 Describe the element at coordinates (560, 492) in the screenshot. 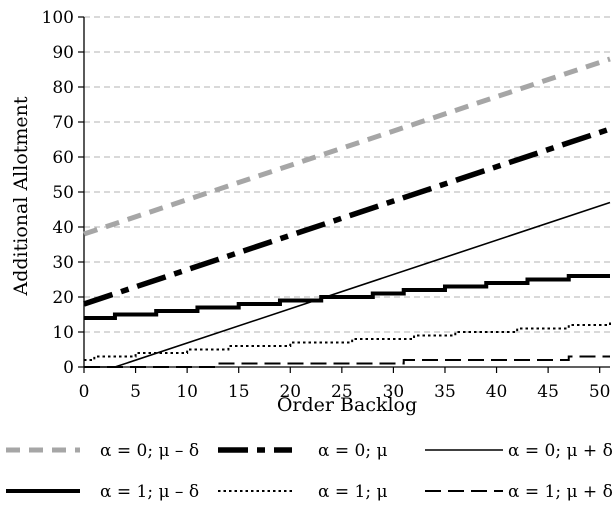

I see `legend-label-series-5: α = 1; μ + δ` at that location.